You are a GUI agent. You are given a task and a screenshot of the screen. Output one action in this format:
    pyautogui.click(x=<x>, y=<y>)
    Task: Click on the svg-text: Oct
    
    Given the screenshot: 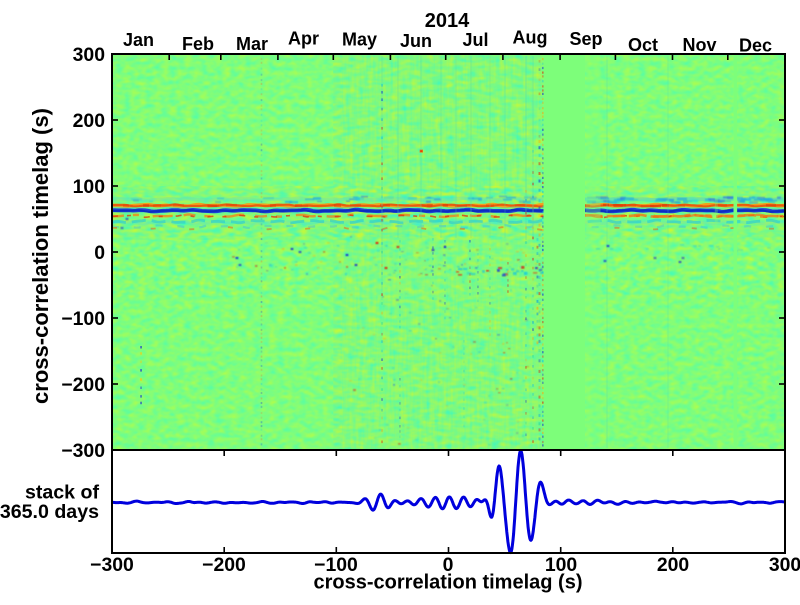 What is the action you would take?
    pyautogui.click(x=643, y=45)
    